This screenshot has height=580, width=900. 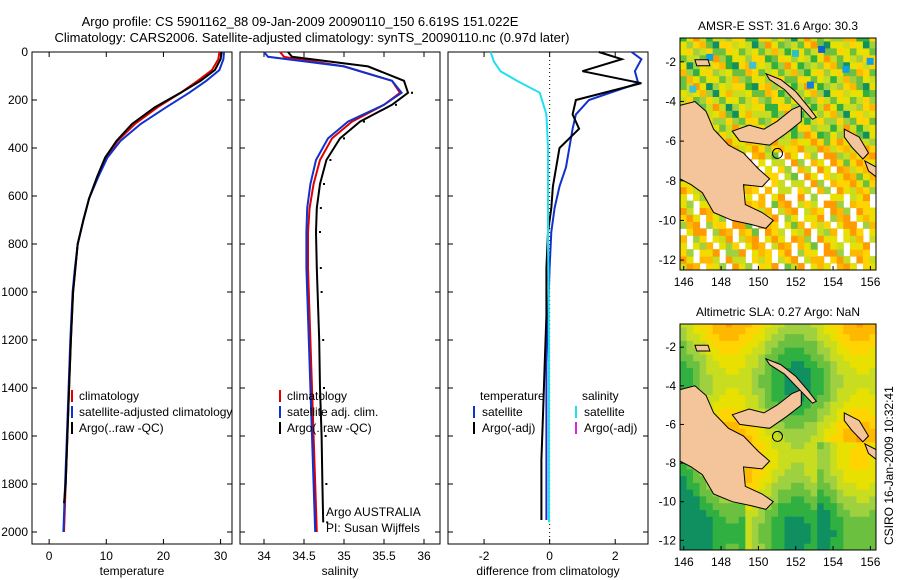 What do you see at coordinates (547, 571) in the screenshot?
I see `difference-xlabel: difference from climatology` at bounding box center [547, 571].